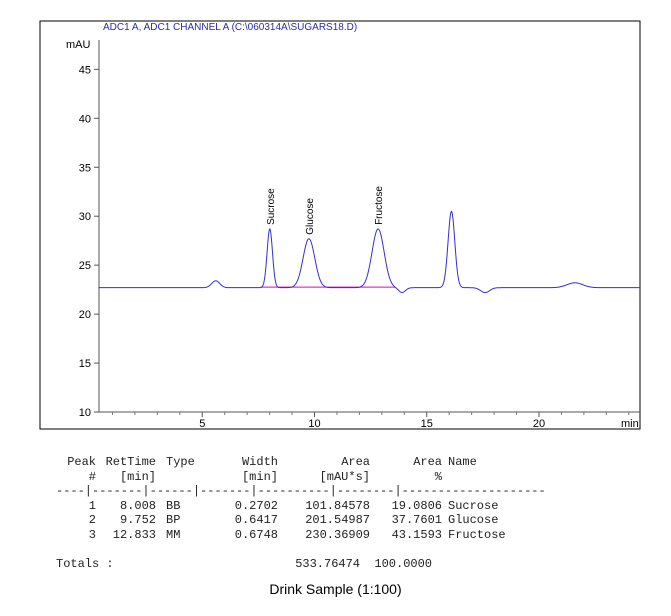  I want to click on cell-area: 101.84578, so click(337, 505).